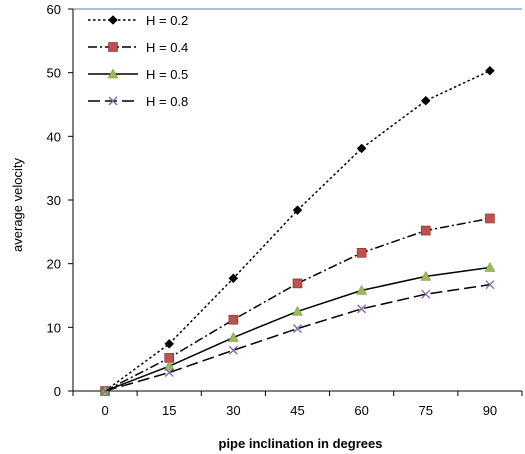 Image resolution: width=525 pixels, height=454 pixels. I want to click on y-tick-label: 60, so click(54, 9).